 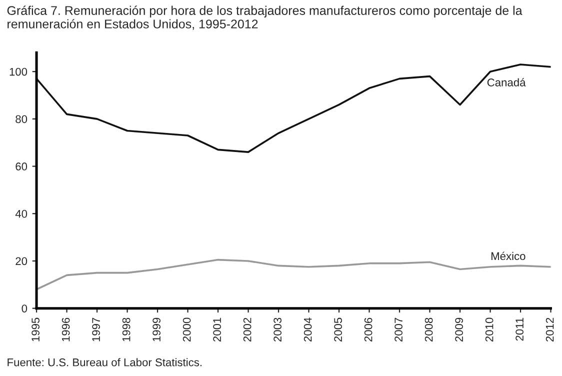 I want to click on x-tick-label: 1998, so click(x=126, y=330).